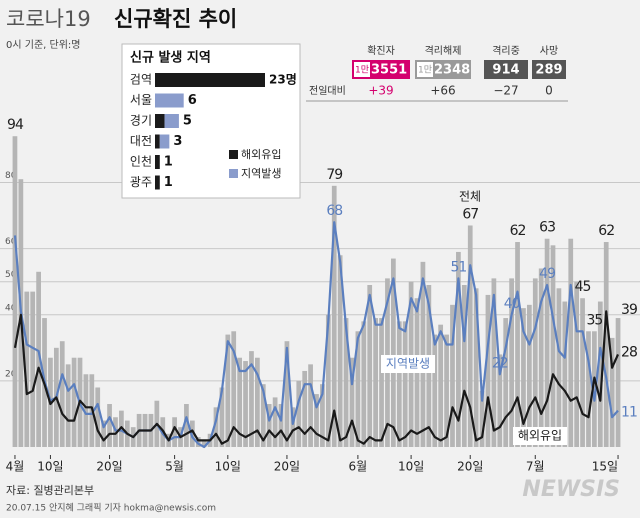 This screenshot has width=640, height=518. Describe the element at coordinates (170, 58) in the screenshot. I see `inset-title: 신규 발생 지역` at that location.